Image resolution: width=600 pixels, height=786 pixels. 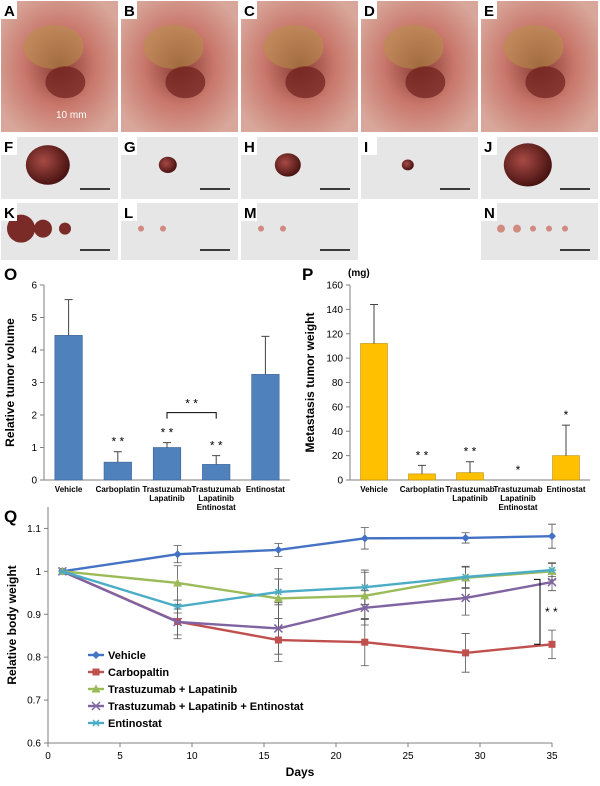 What do you see at coordinates (192, 756) in the screenshot?
I see `x-tick-label: 10` at bounding box center [192, 756].